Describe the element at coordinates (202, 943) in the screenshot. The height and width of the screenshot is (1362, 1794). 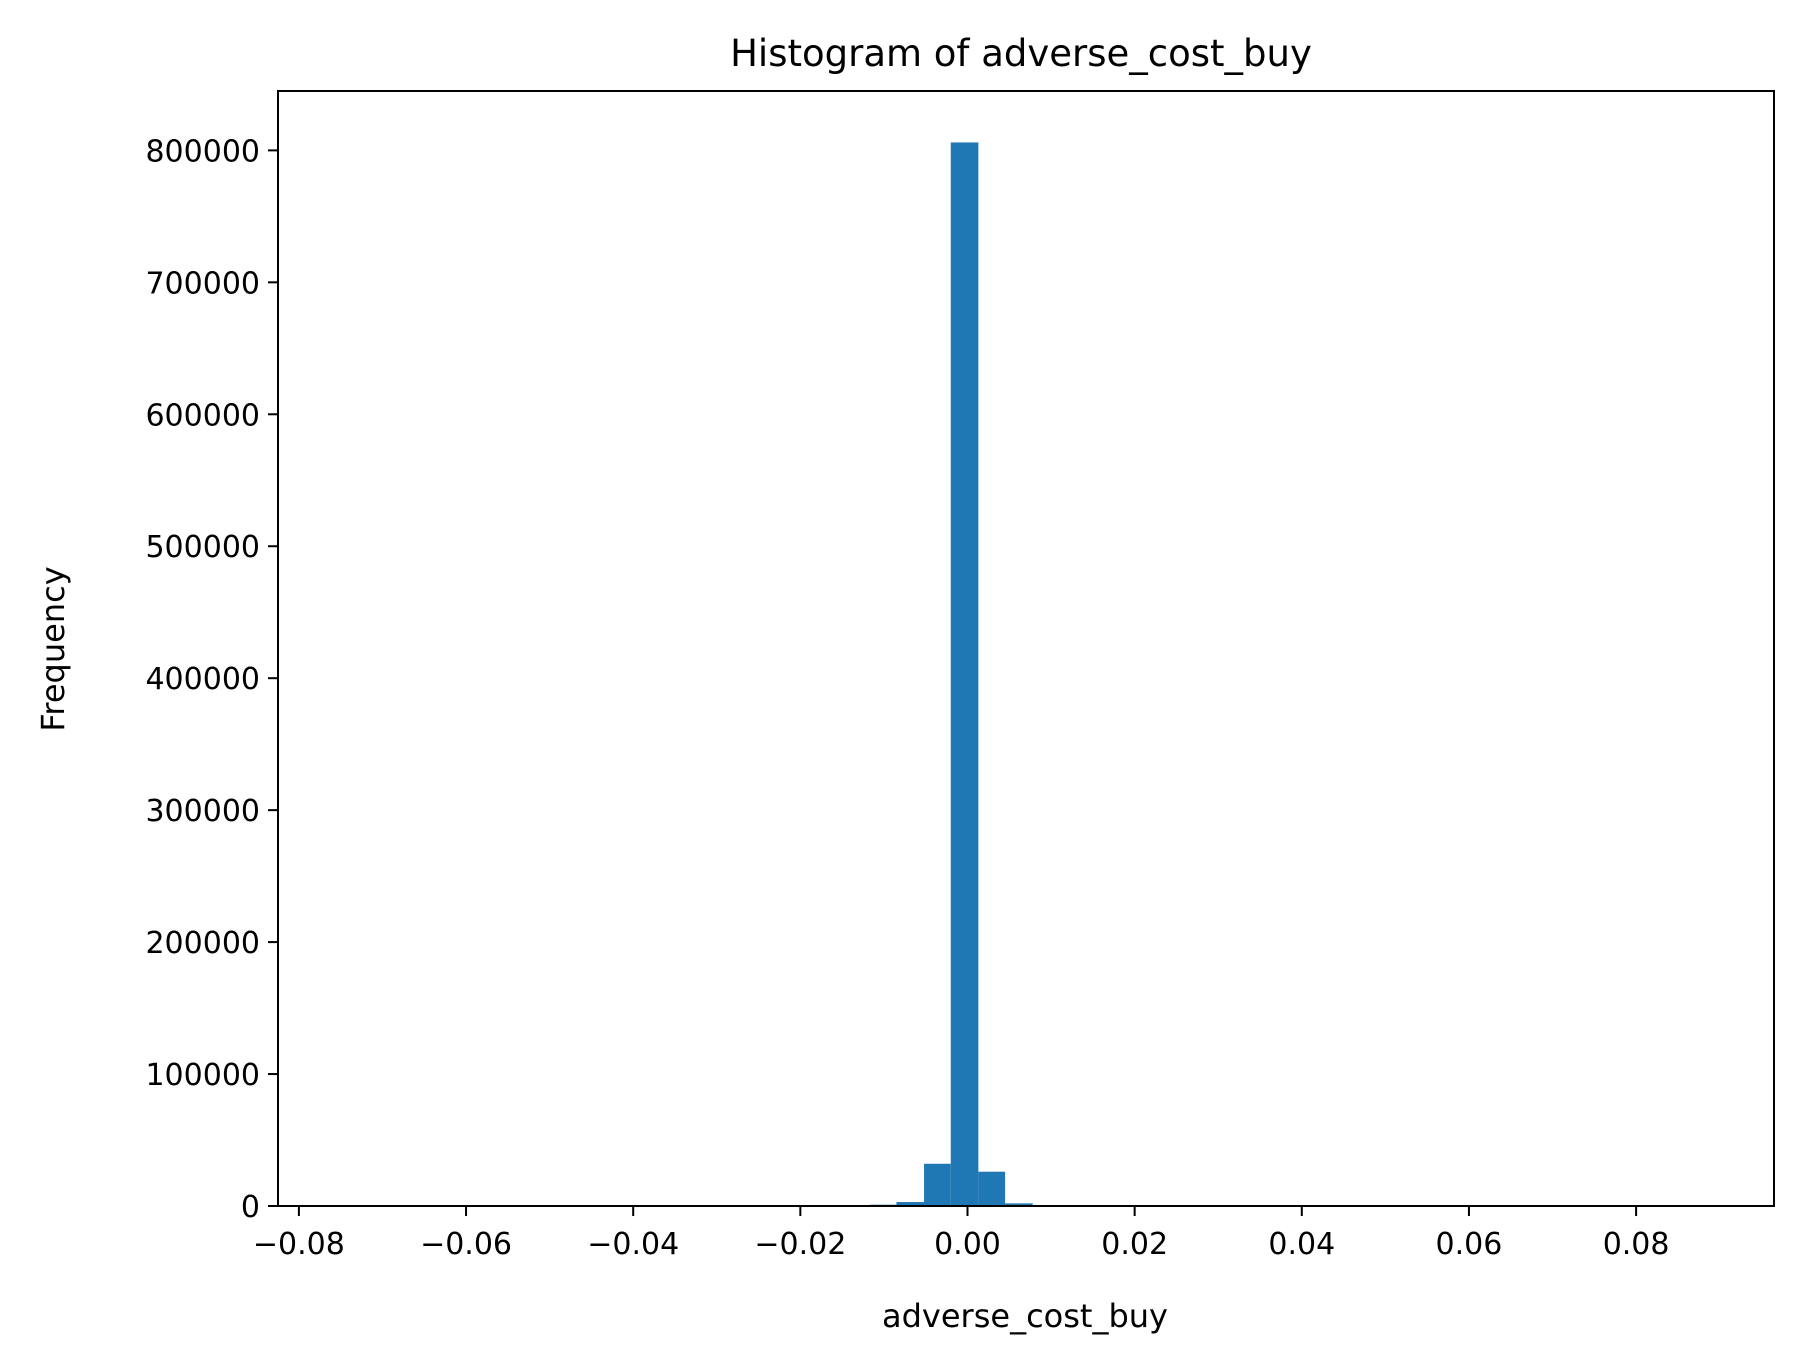
I see `y-tick-label: 200000` at that location.